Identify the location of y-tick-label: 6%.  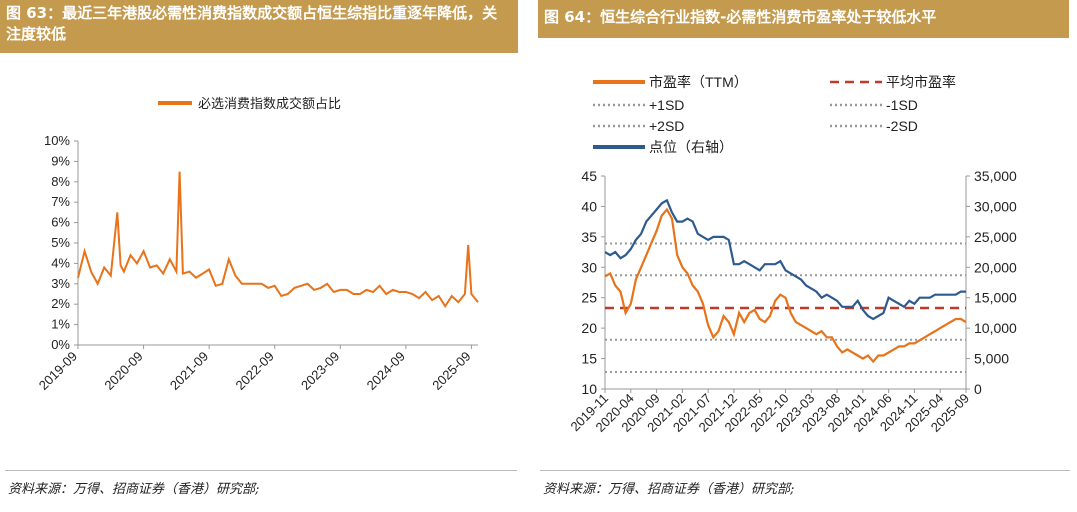
(60, 222).